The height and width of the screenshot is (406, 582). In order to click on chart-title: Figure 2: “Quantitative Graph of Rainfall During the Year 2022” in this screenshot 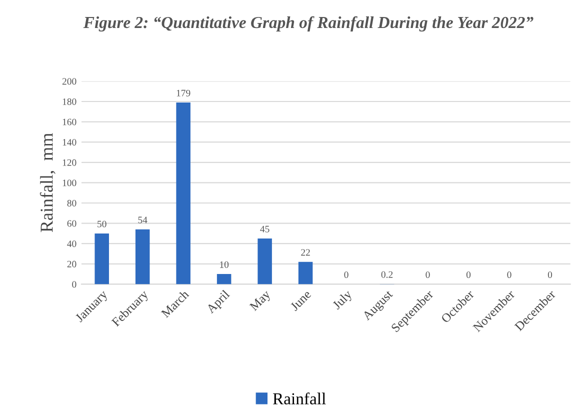, I will do `click(308, 24)`.